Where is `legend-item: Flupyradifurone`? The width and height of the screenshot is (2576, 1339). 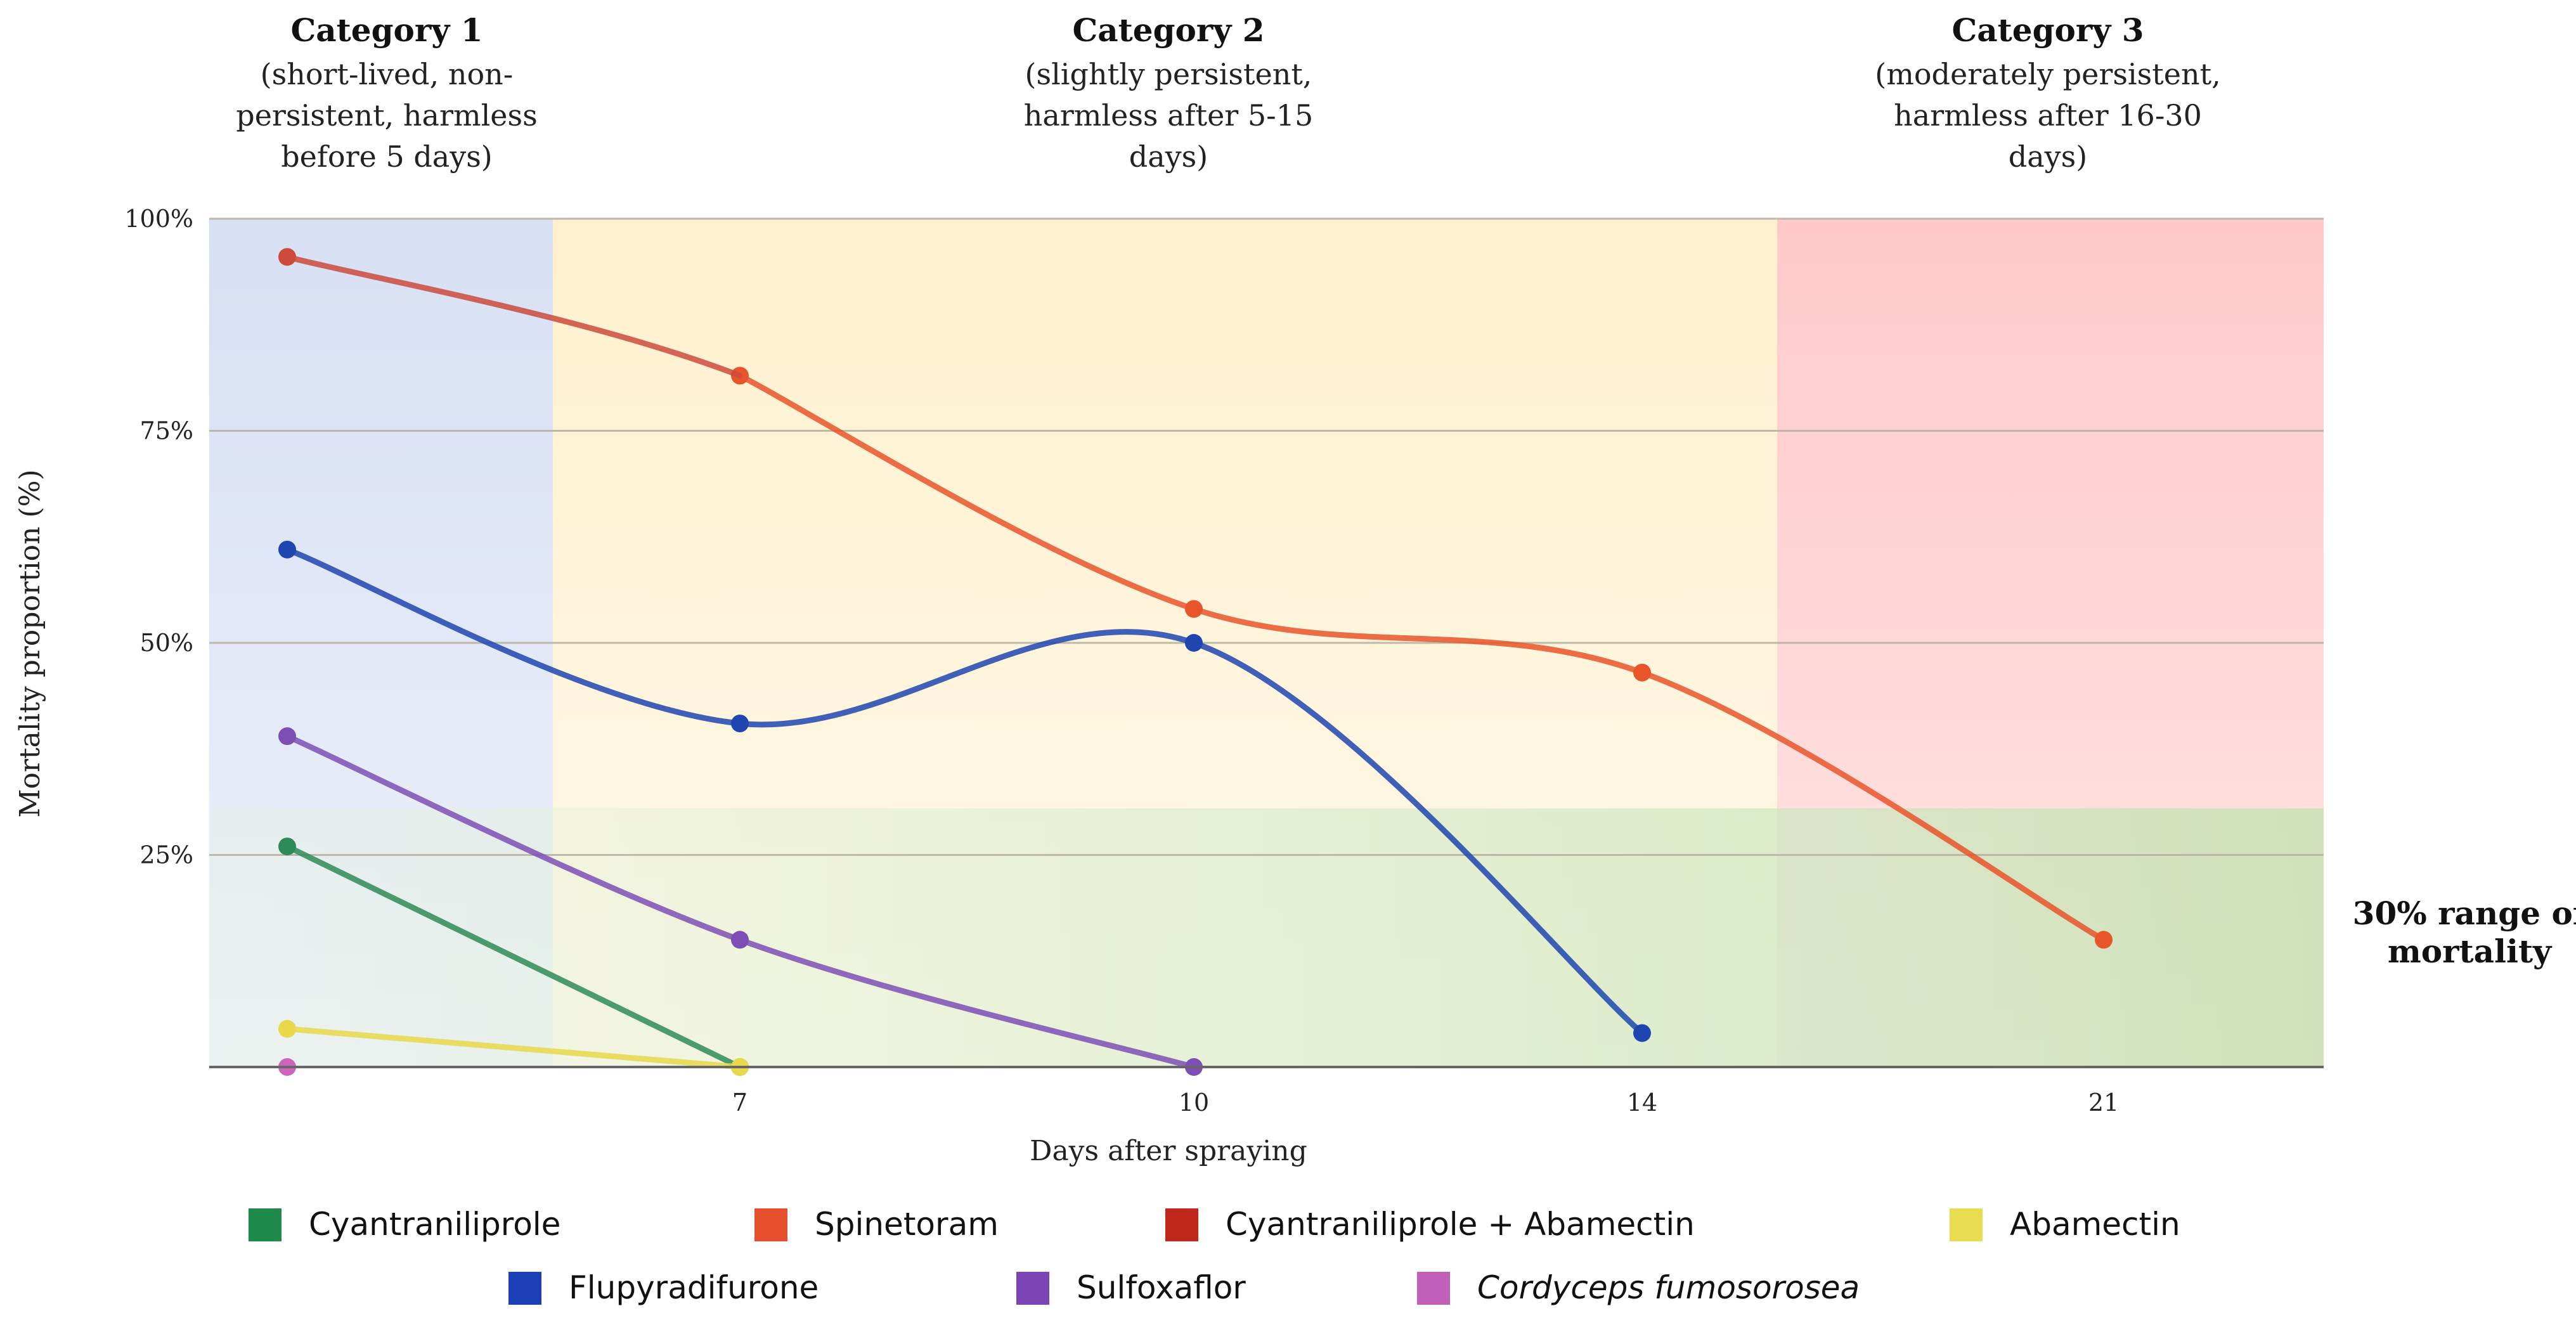 legend-item: Flupyradifurone is located at coordinates (663, 1288).